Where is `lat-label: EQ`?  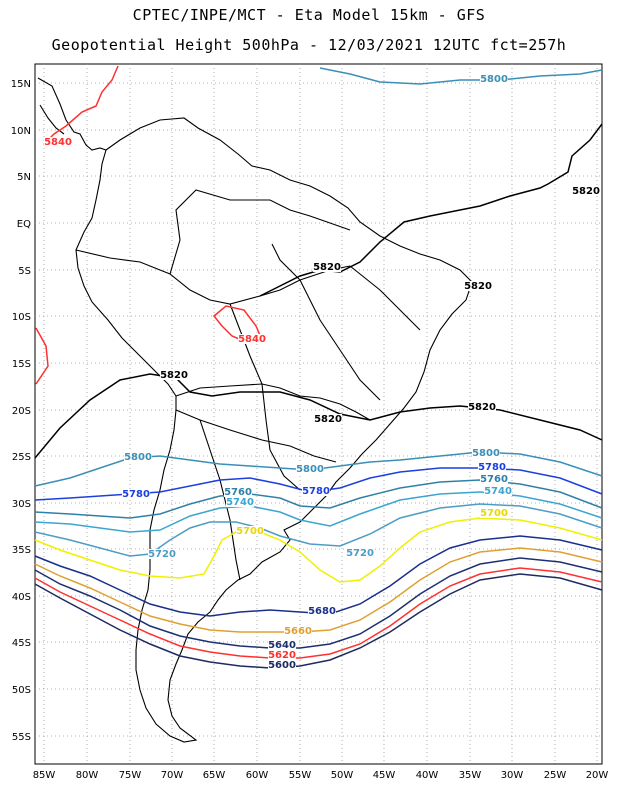
lat-label: EQ is located at coordinates (24, 224).